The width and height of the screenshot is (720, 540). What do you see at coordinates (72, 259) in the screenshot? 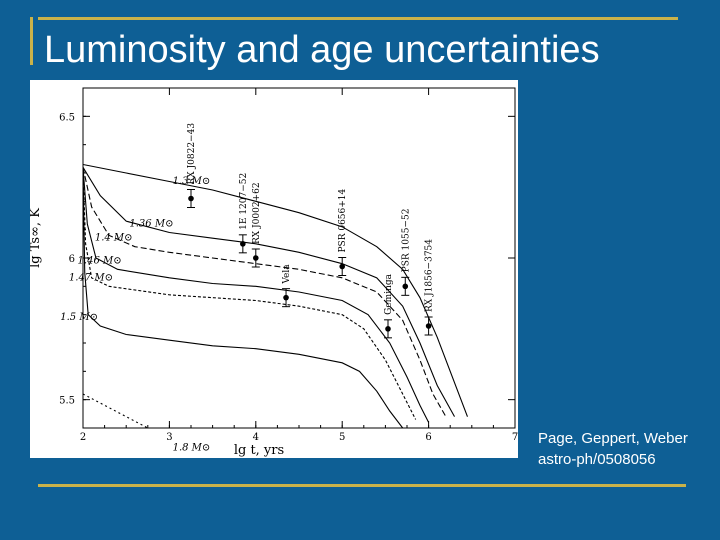
I see `y-tick-label: 6` at bounding box center [72, 259].